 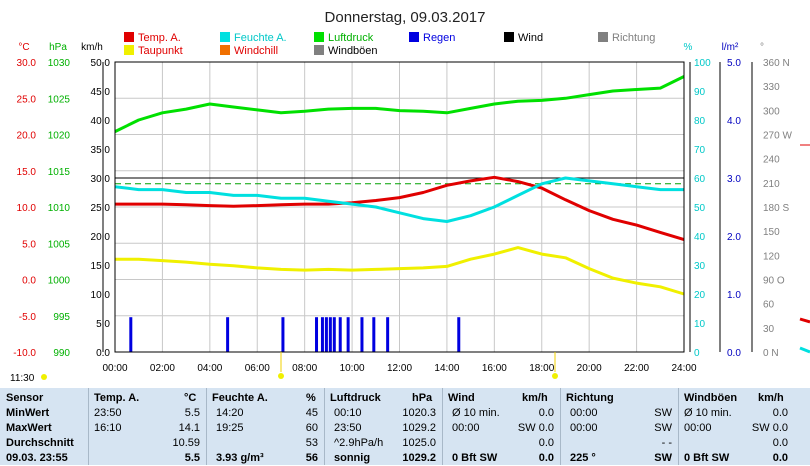 What do you see at coordinates (400, 271) in the screenshot?
I see `series-line-taupunkt` at bounding box center [400, 271].